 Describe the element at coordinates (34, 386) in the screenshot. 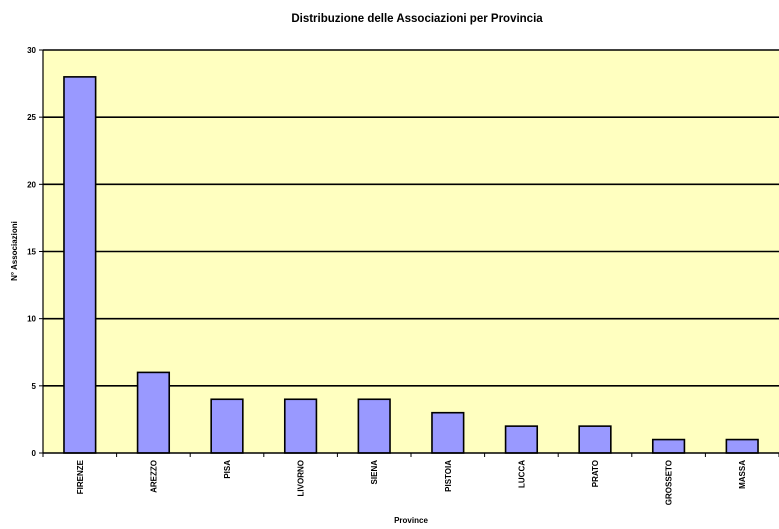

I see `y-tick-label: 5` at that location.